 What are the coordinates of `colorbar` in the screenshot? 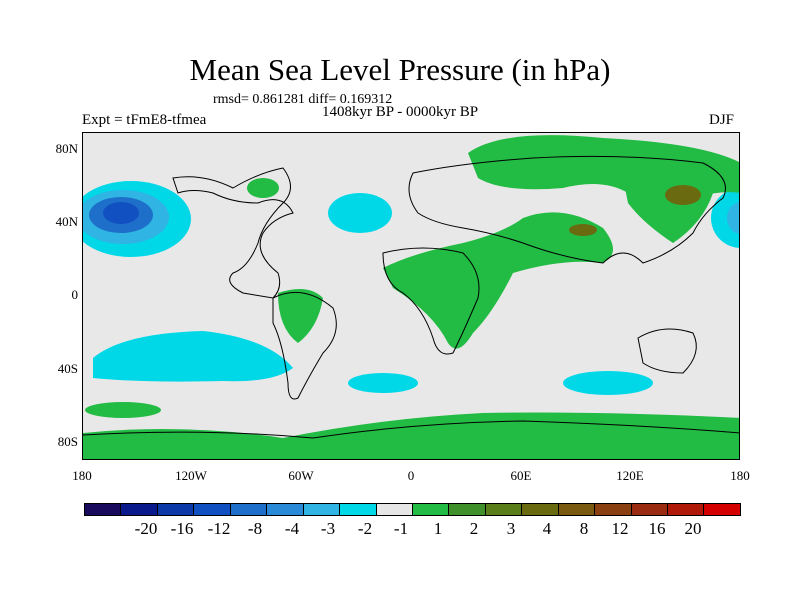 It's located at (412, 509).